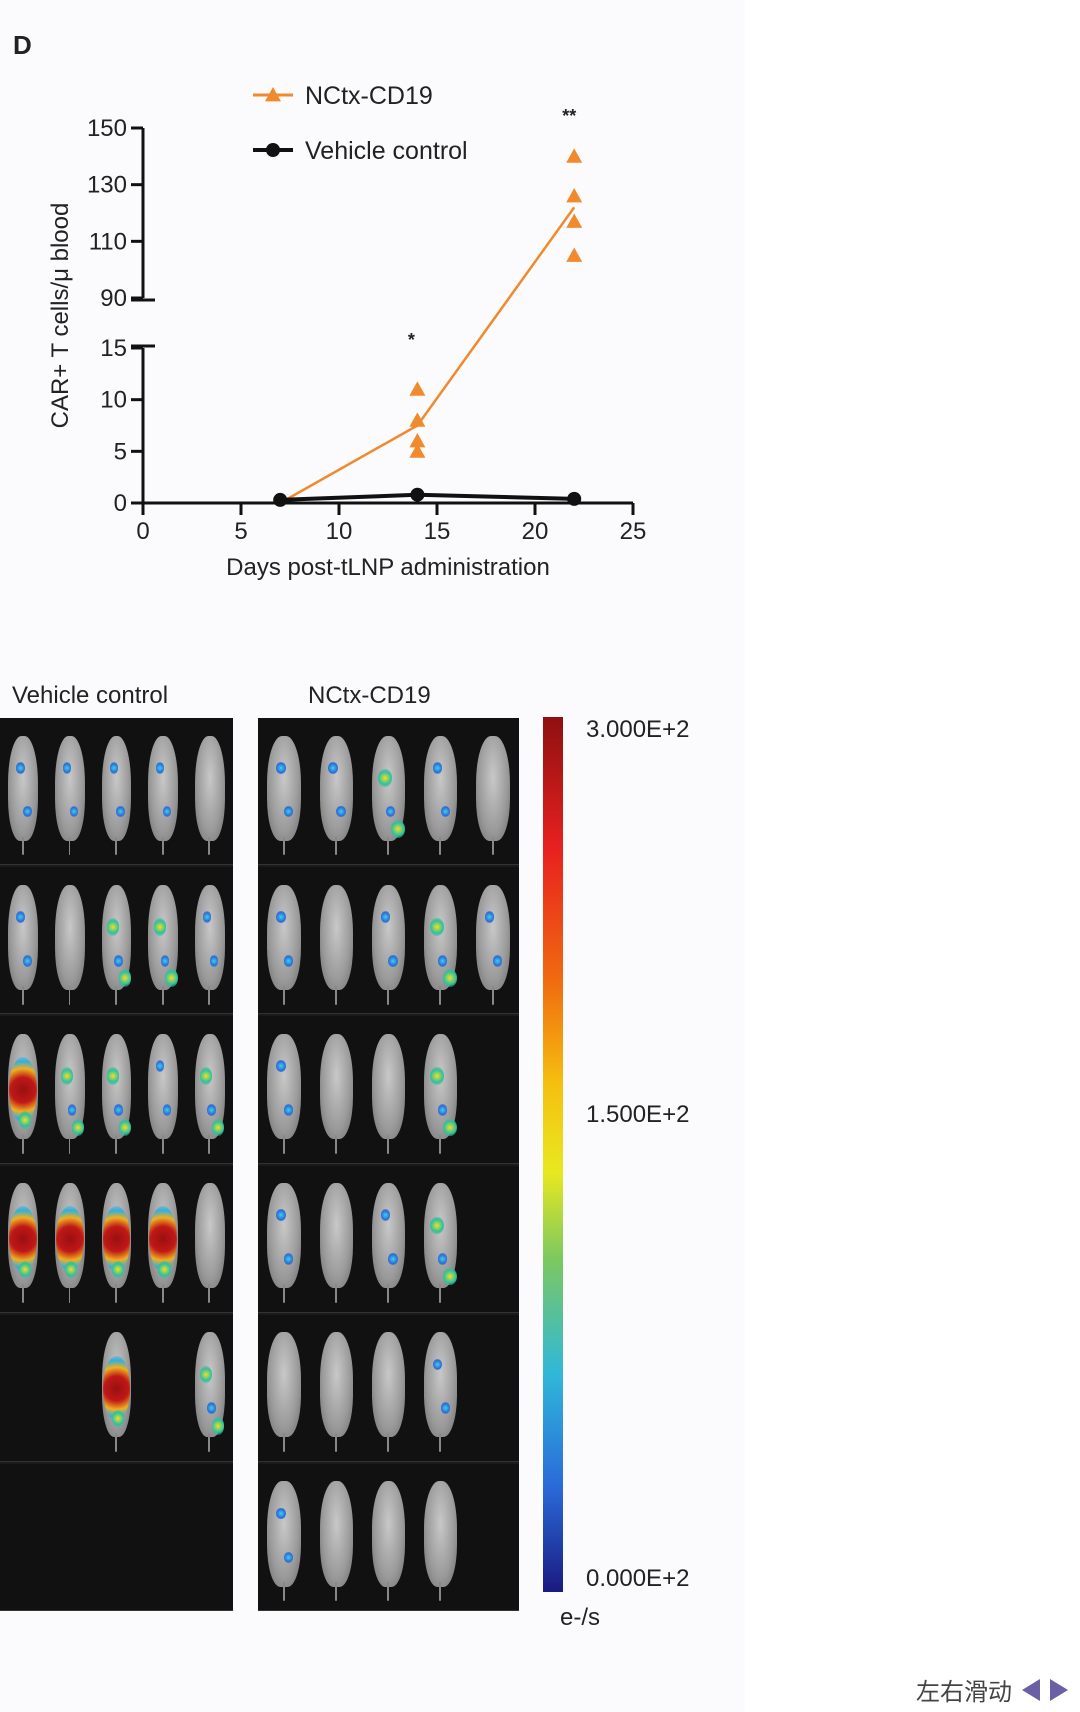 The width and height of the screenshot is (1080, 1712). Describe the element at coordinates (535, 531) in the screenshot. I see `x-tick-label: 20` at that location.